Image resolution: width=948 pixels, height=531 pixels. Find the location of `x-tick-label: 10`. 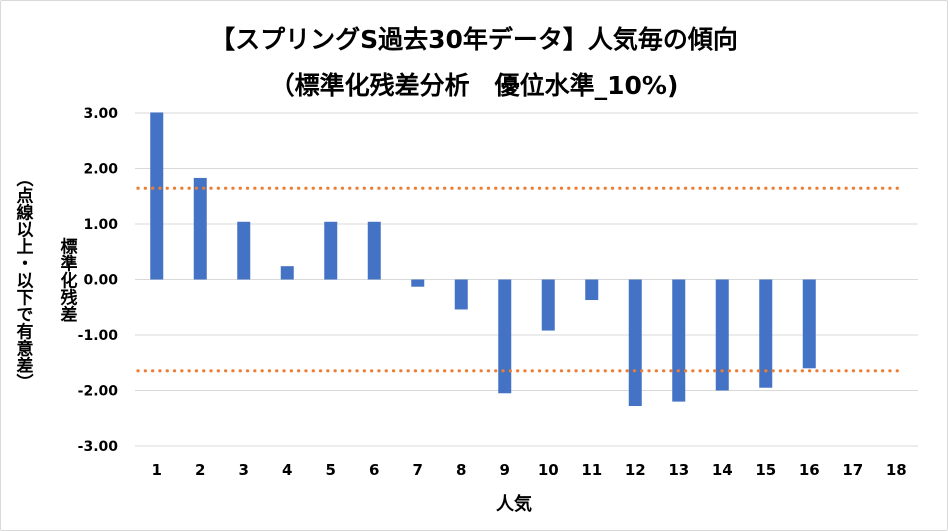

x-tick-label: 10 is located at coordinates (548, 470).